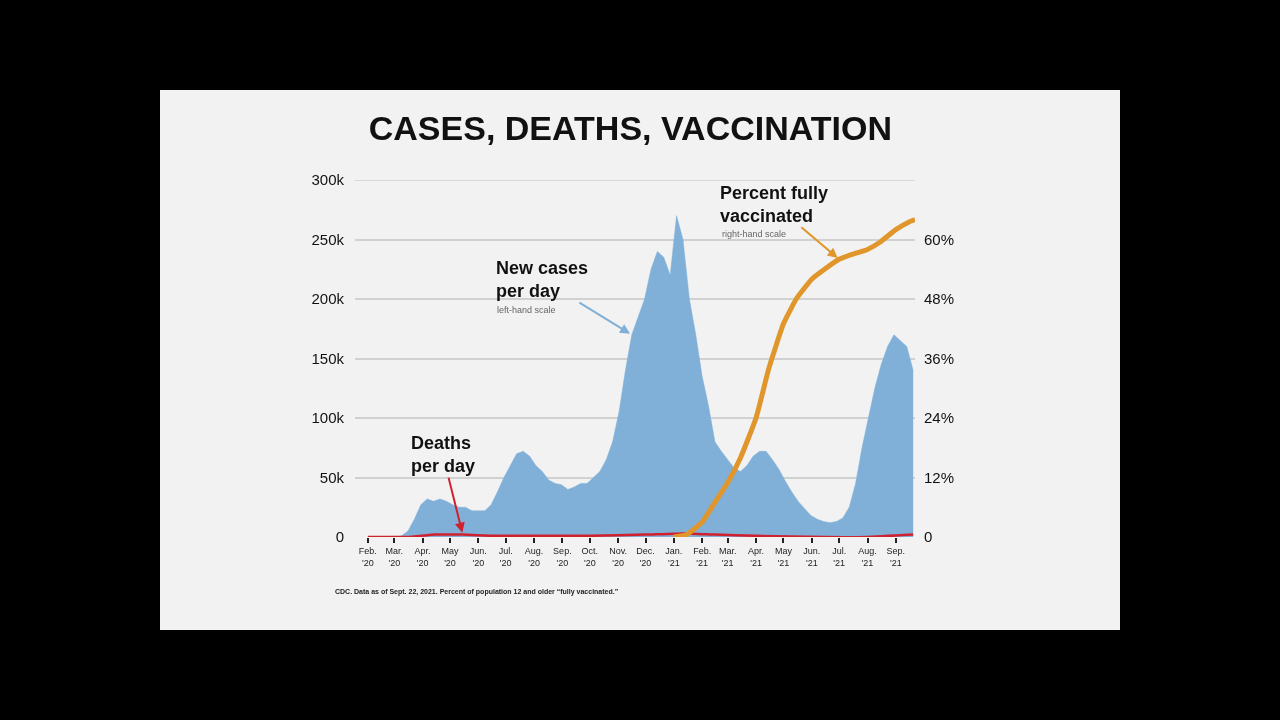 Image resolution: width=1280 pixels, height=720 pixels. What do you see at coordinates (328, 180) in the screenshot?
I see `y-tick-label: 300k` at bounding box center [328, 180].